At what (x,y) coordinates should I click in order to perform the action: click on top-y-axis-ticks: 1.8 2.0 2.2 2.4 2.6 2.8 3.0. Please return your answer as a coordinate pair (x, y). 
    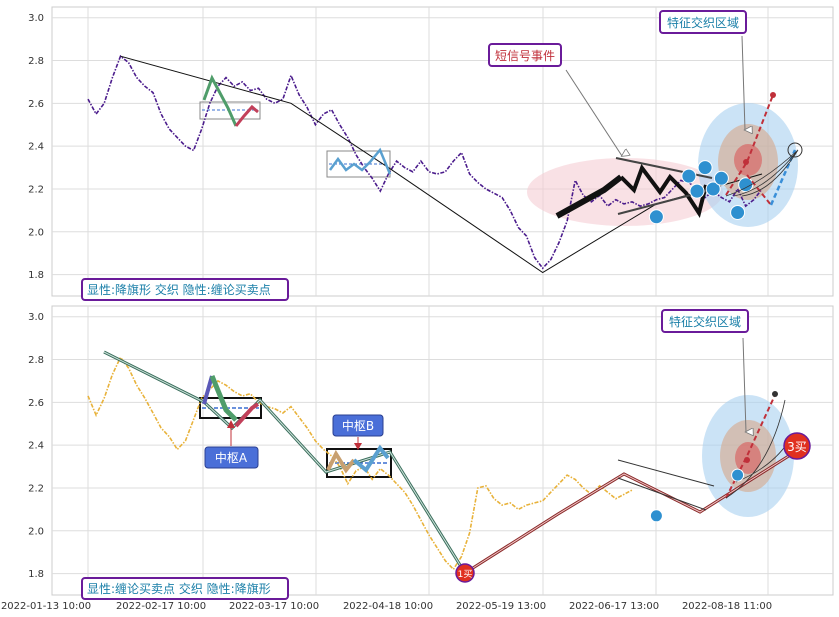
    Looking at the image, I should click on (36, 147).